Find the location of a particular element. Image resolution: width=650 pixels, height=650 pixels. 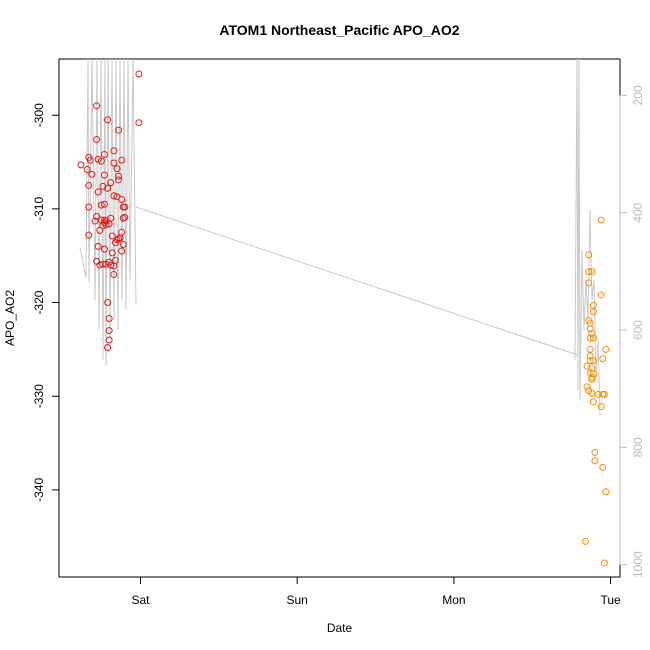

x-tick-label: Mon is located at coordinates (453, 600).